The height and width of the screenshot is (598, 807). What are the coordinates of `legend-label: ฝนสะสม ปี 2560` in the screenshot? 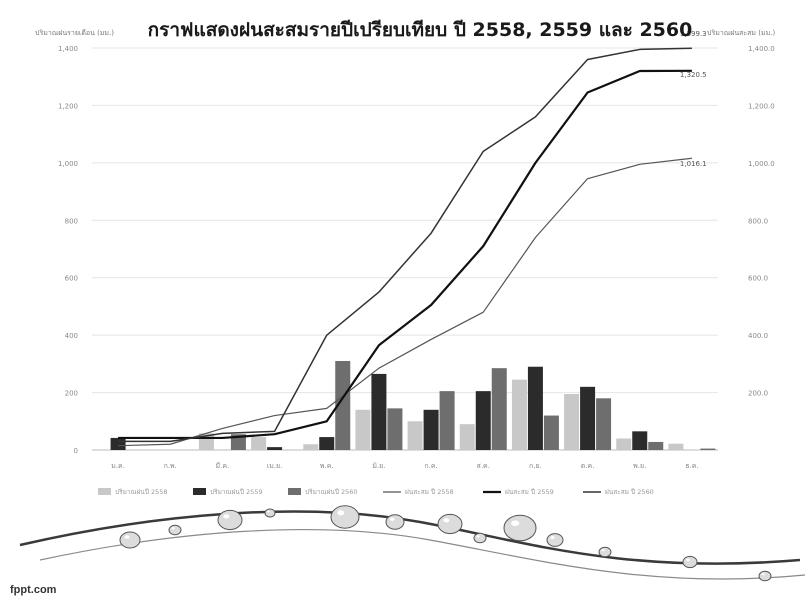 It's located at (629, 492).